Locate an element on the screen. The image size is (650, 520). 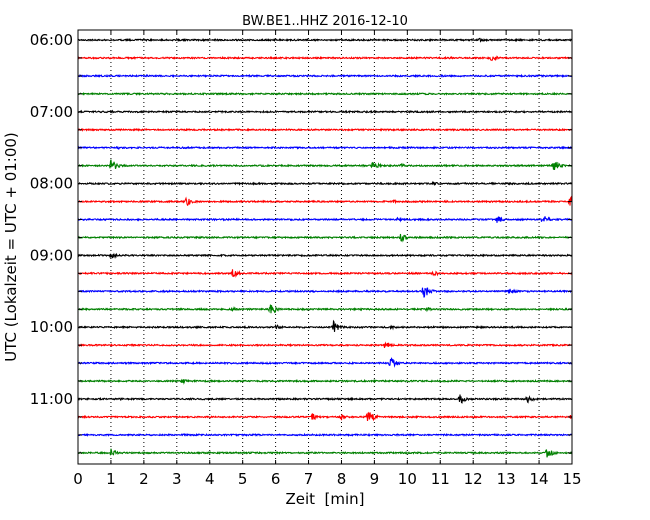
x-tick-label: 8 is located at coordinates (342, 479).